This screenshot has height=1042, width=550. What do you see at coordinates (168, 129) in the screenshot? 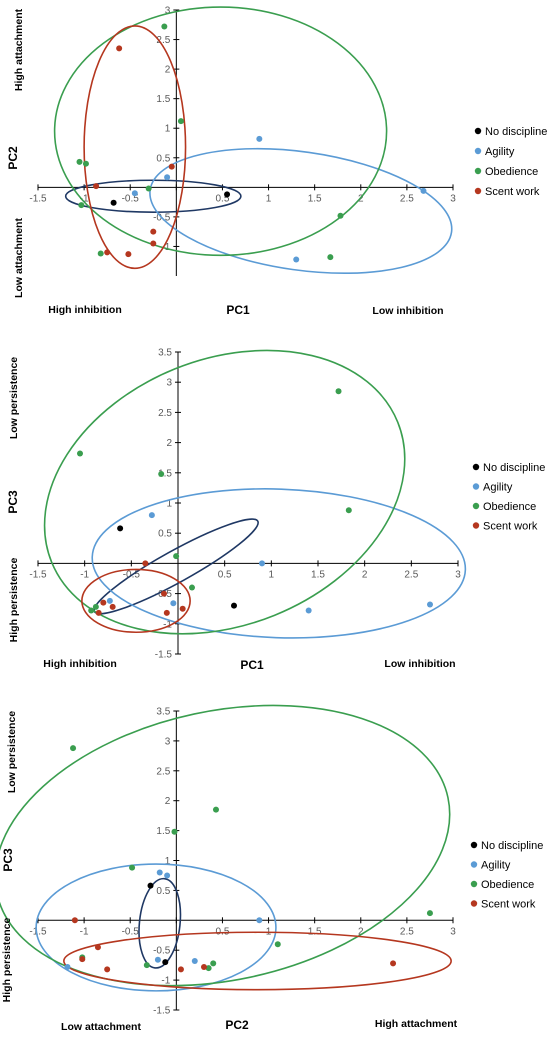
I see `y-tick-label: 1` at bounding box center [168, 129].